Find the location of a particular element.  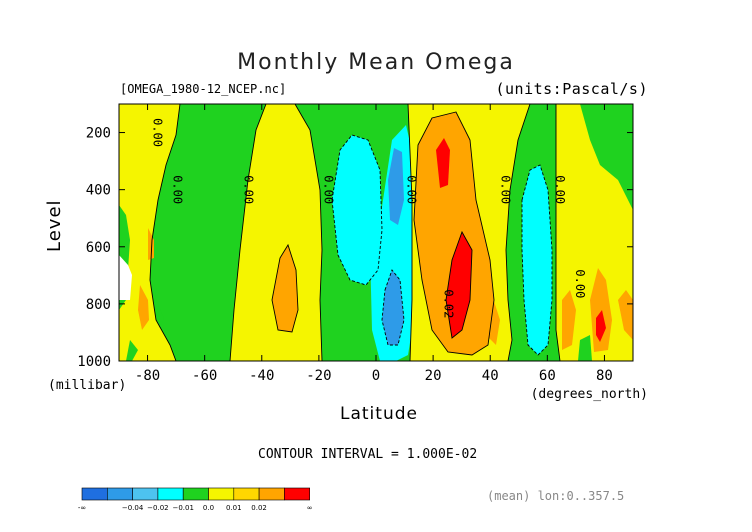

x-tick-label: -40 is located at coordinates (261, 376).